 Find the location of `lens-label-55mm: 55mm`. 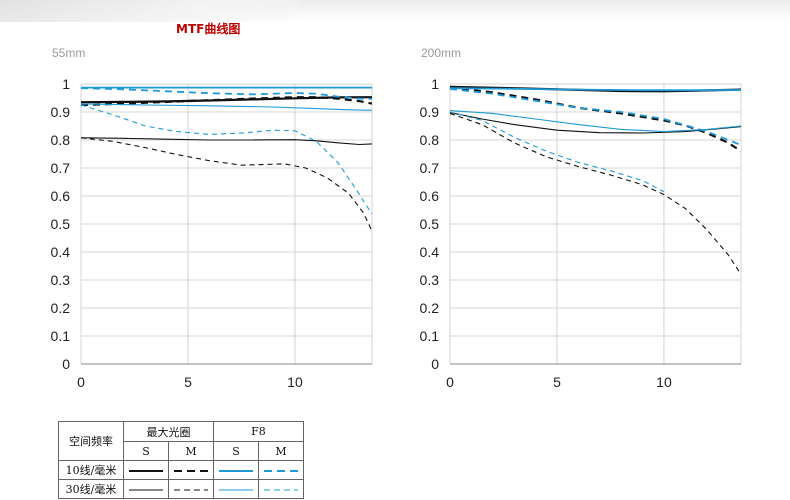

lens-label-55mm: 55mm is located at coordinates (69, 53).